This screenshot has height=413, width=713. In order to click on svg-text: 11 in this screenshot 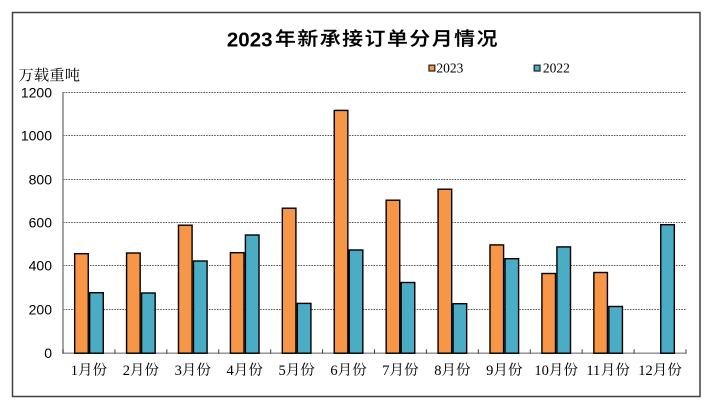, I will do `click(593, 371)`.